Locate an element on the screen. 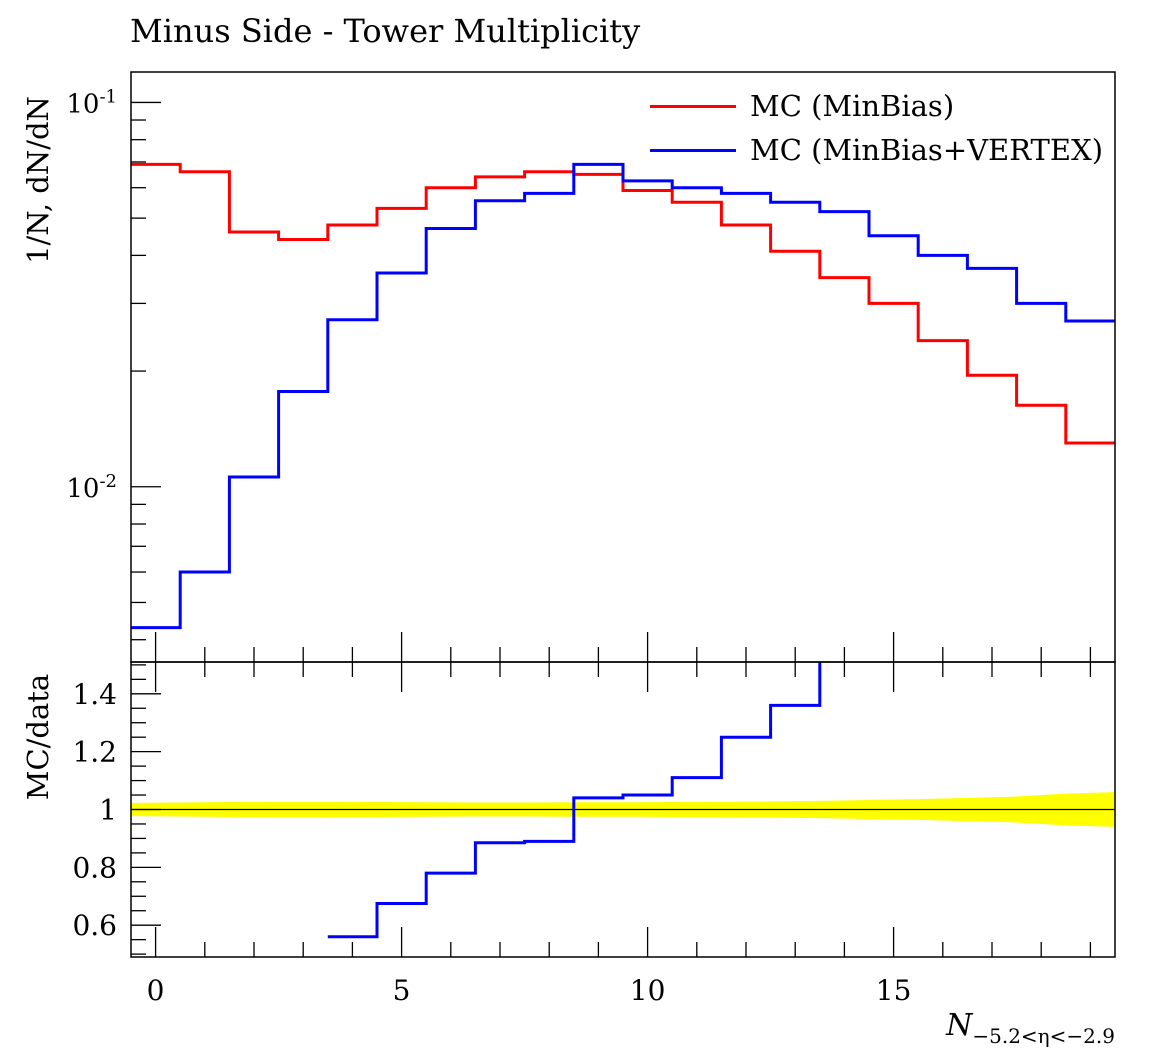 This screenshot has width=1153, height=1056. ratio-y-axis-label: MC/data is located at coordinates (38, 737).